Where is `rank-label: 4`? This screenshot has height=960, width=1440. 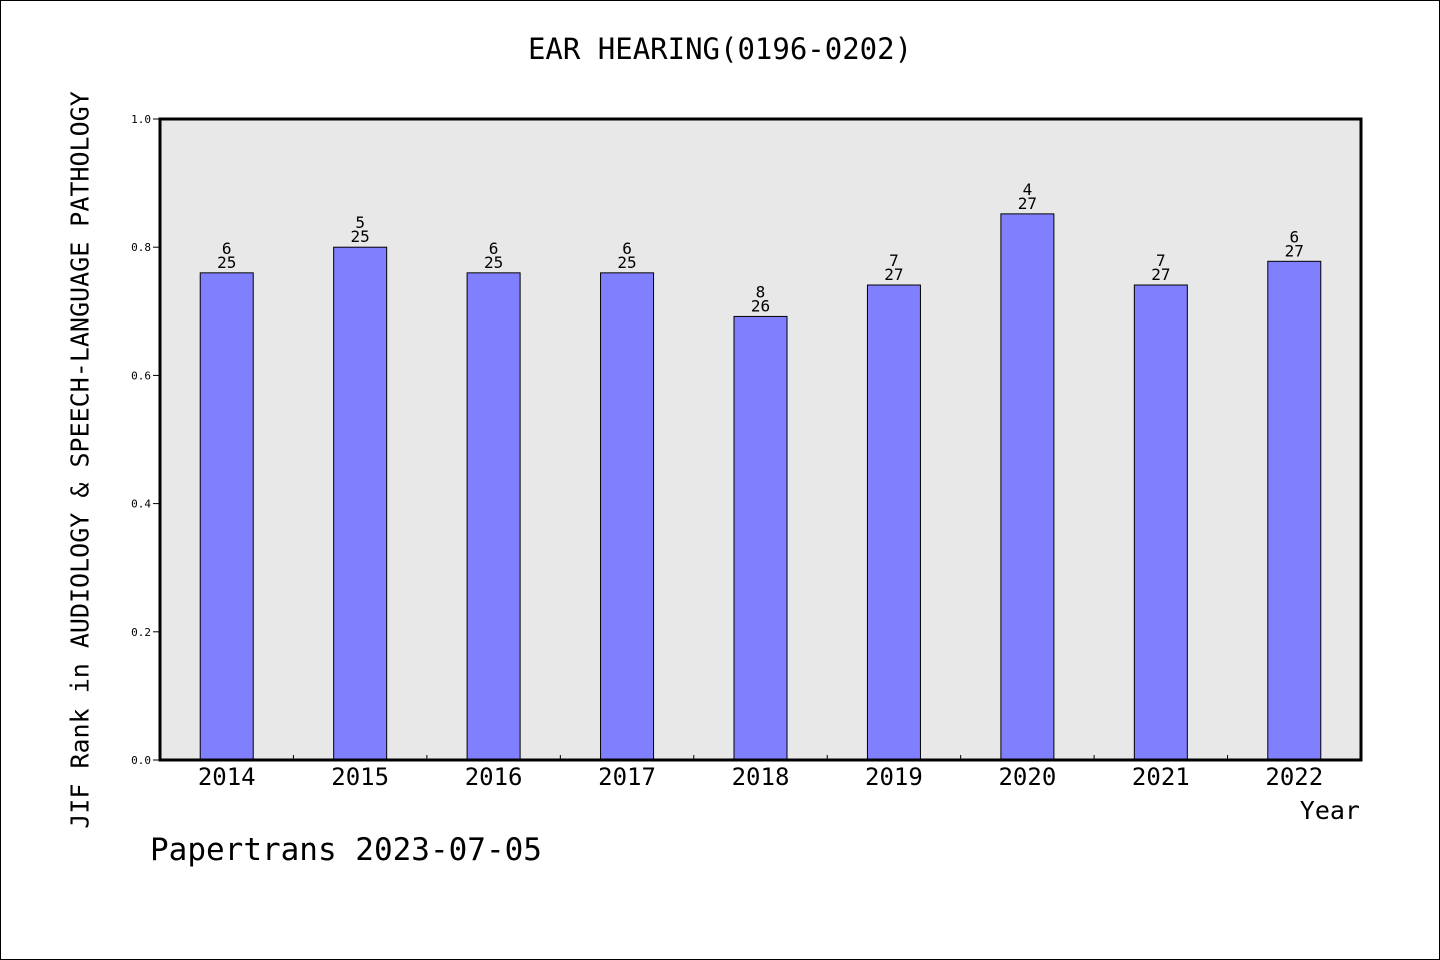 rank-label: 4 is located at coordinates (1028, 189).